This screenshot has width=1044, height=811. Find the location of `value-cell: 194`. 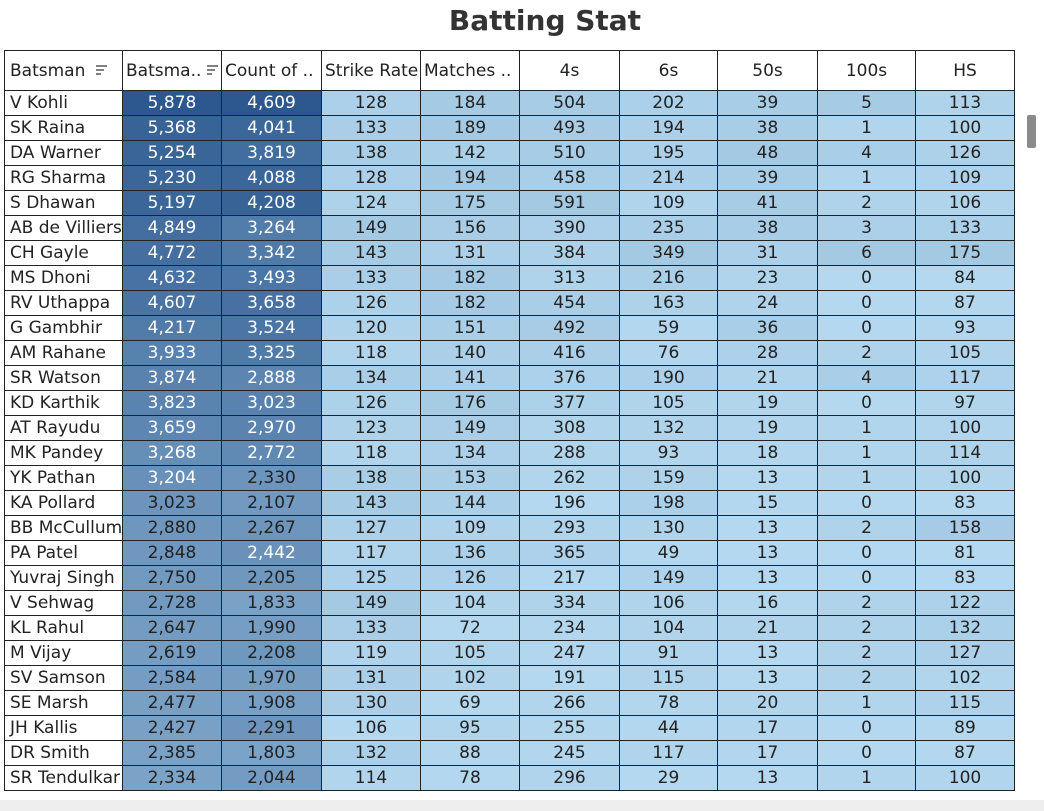

value-cell: 194 is located at coordinates (669, 128).